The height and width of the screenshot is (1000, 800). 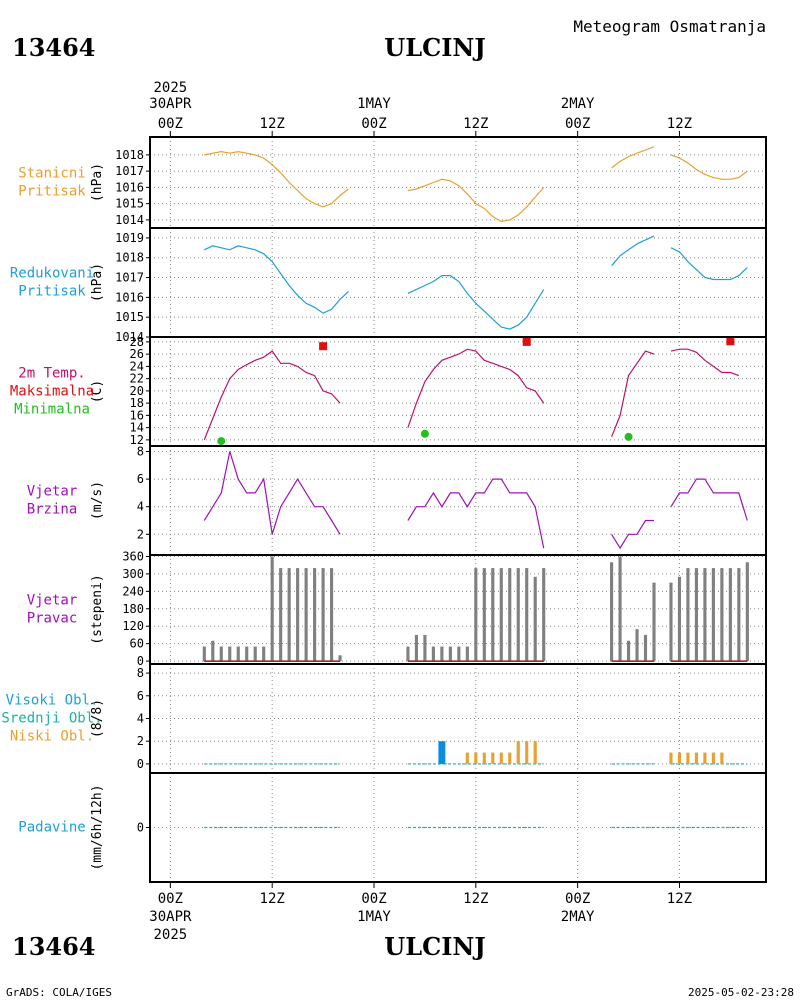 What do you see at coordinates (373, 899) in the screenshot?
I see `bottom-axis-hour: 00Z` at bounding box center [373, 899].